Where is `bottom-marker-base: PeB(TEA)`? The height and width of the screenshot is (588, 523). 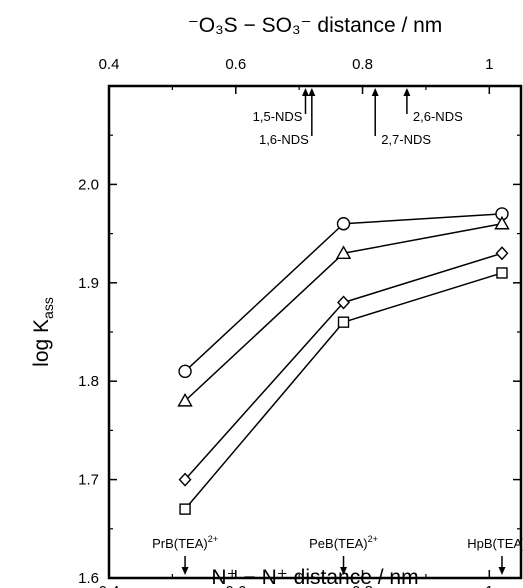 bottom-marker-base: PeB(TEA) is located at coordinates (338, 543).